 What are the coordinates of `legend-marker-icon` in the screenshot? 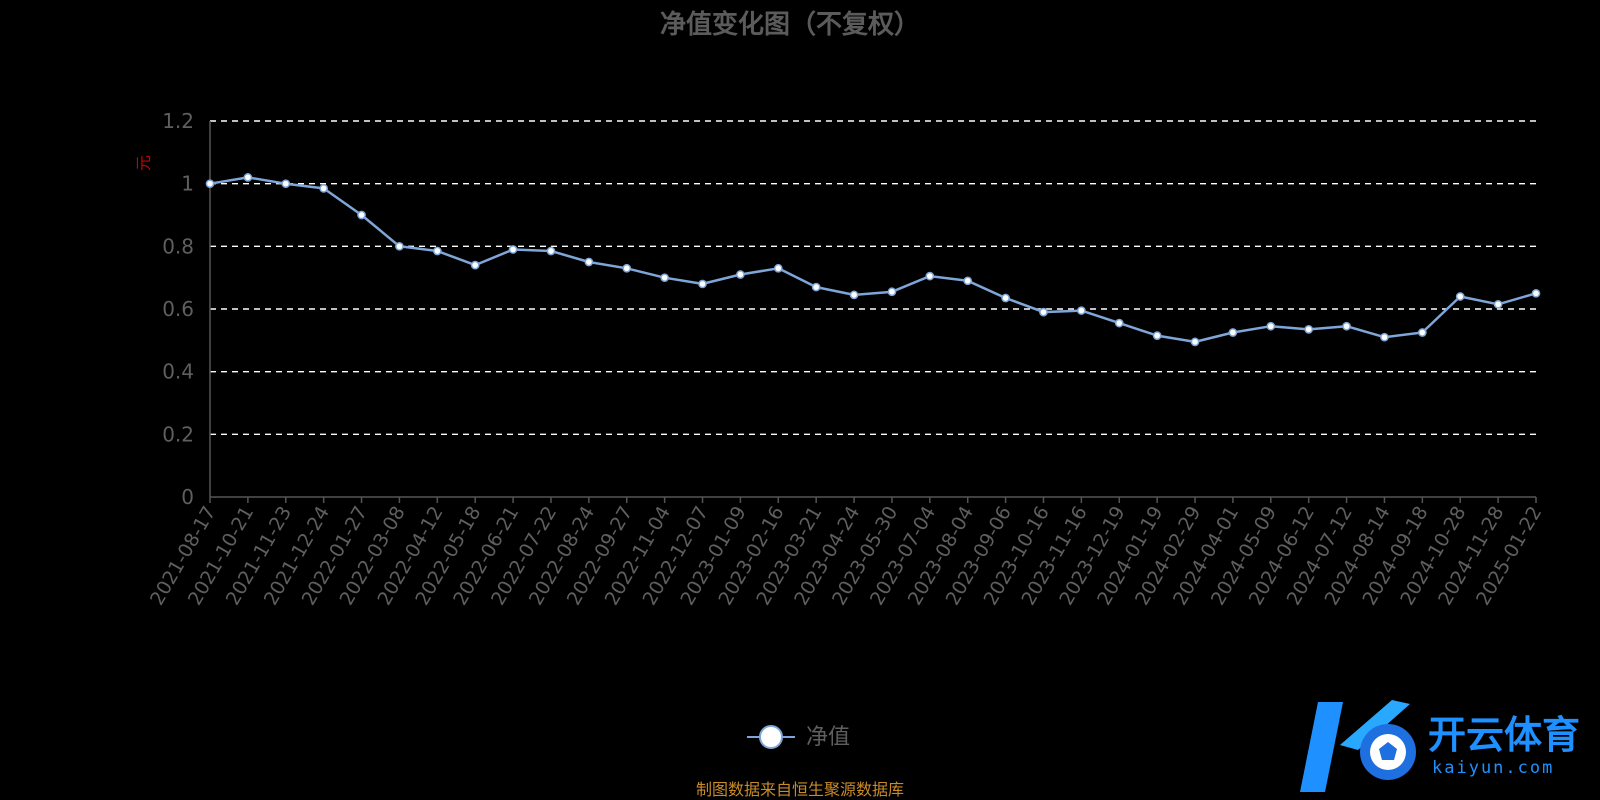 It's located at (771, 737).